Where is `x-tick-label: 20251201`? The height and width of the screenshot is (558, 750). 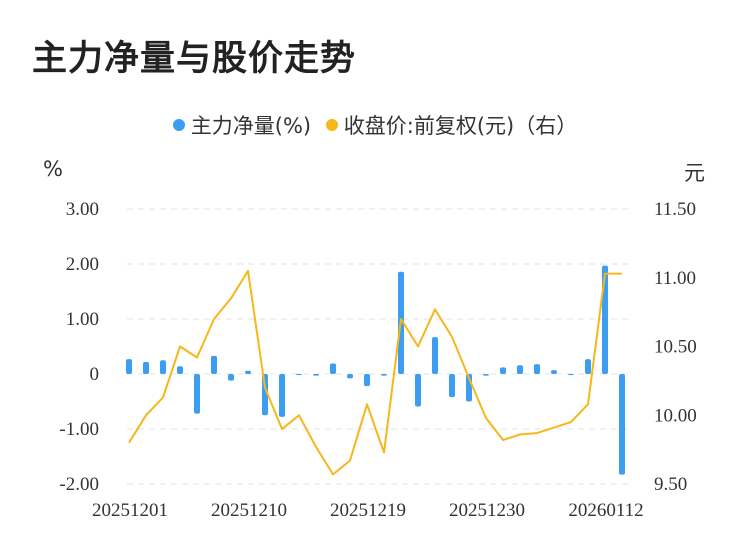 x-tick-label: 20251201 is located at coordinates (130, 510).